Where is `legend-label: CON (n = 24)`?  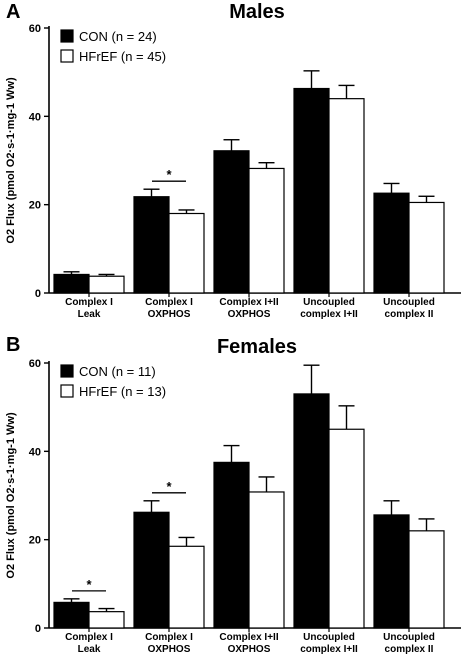
legend-label: CON (n = 24) is located at coordinates (118, 36).